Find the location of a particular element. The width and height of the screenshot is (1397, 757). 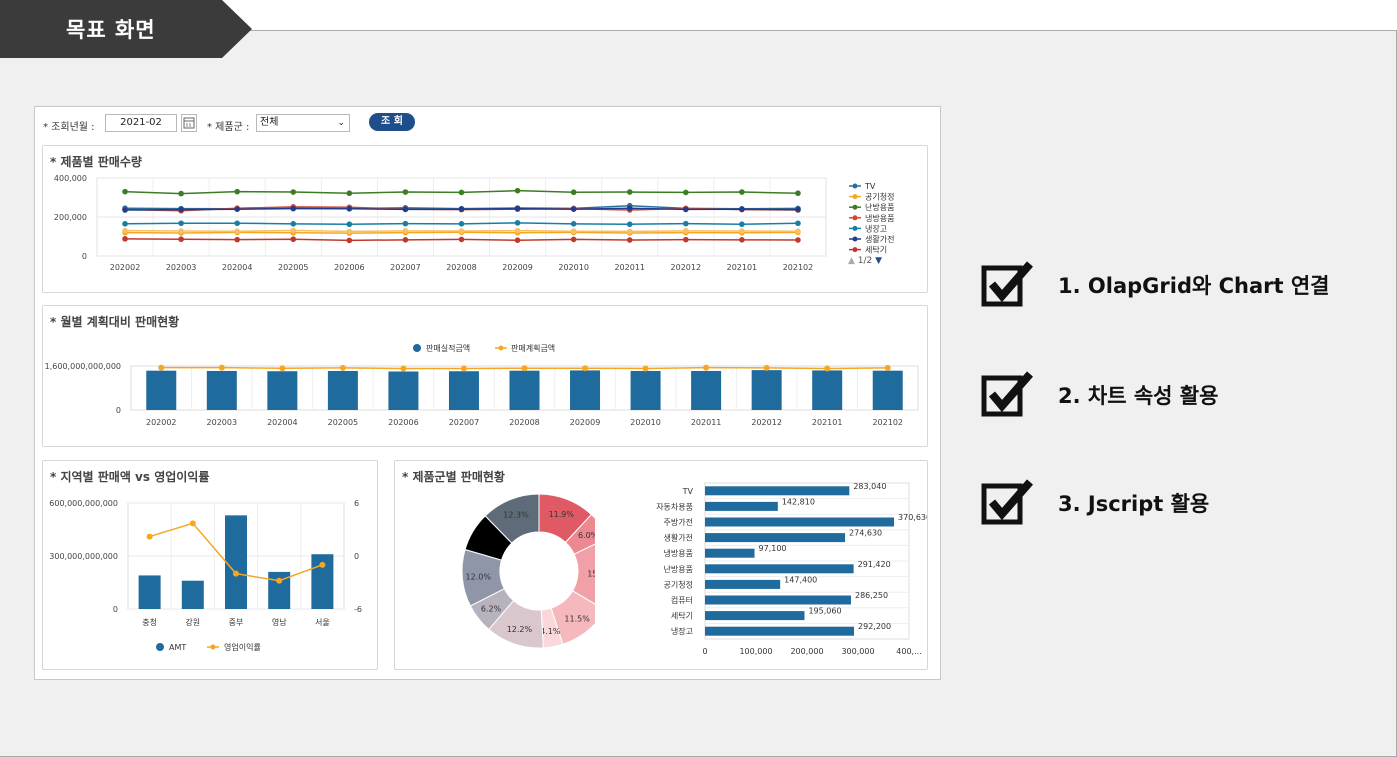

group-select: 전체 ⌄ is located at coordinates (303, 123).